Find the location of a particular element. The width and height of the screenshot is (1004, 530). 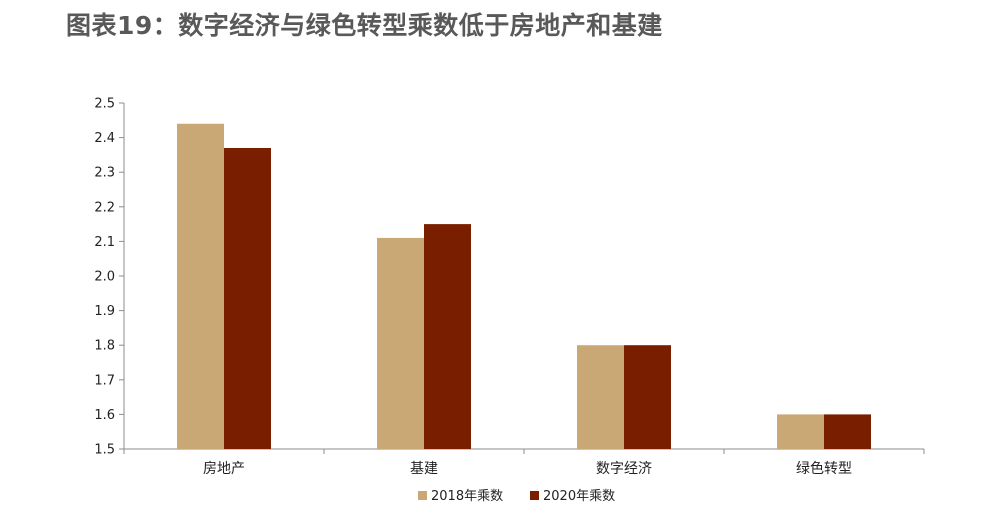

y-tick-label: 2.4 is located at coordinates (104, 138).